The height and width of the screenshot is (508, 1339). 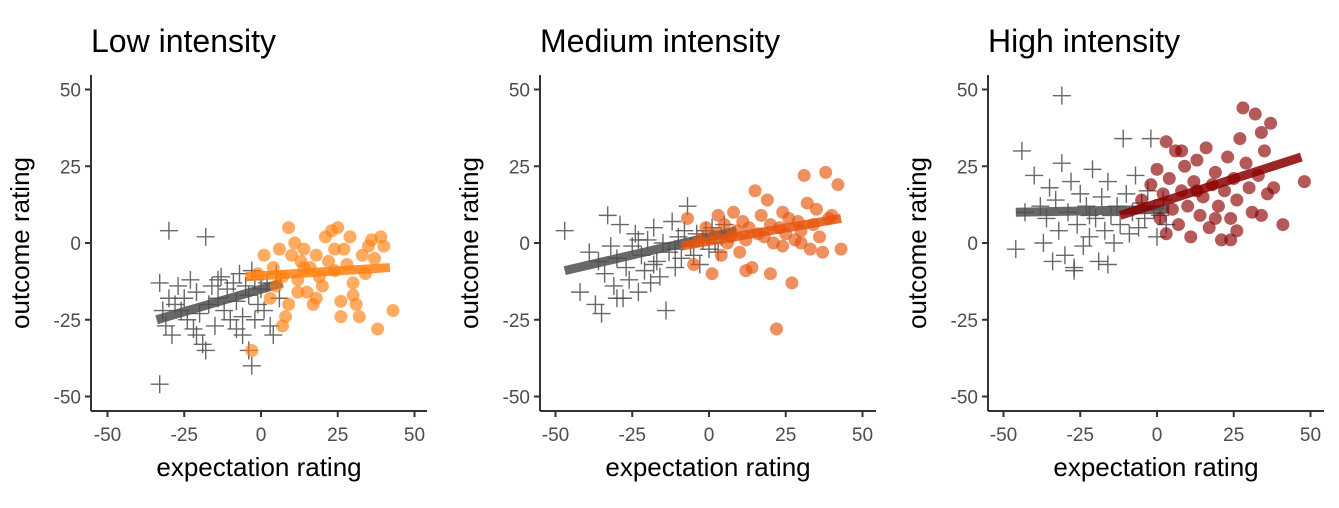 I want to click on x-tick-label: -50, so click(x=555, y=435).